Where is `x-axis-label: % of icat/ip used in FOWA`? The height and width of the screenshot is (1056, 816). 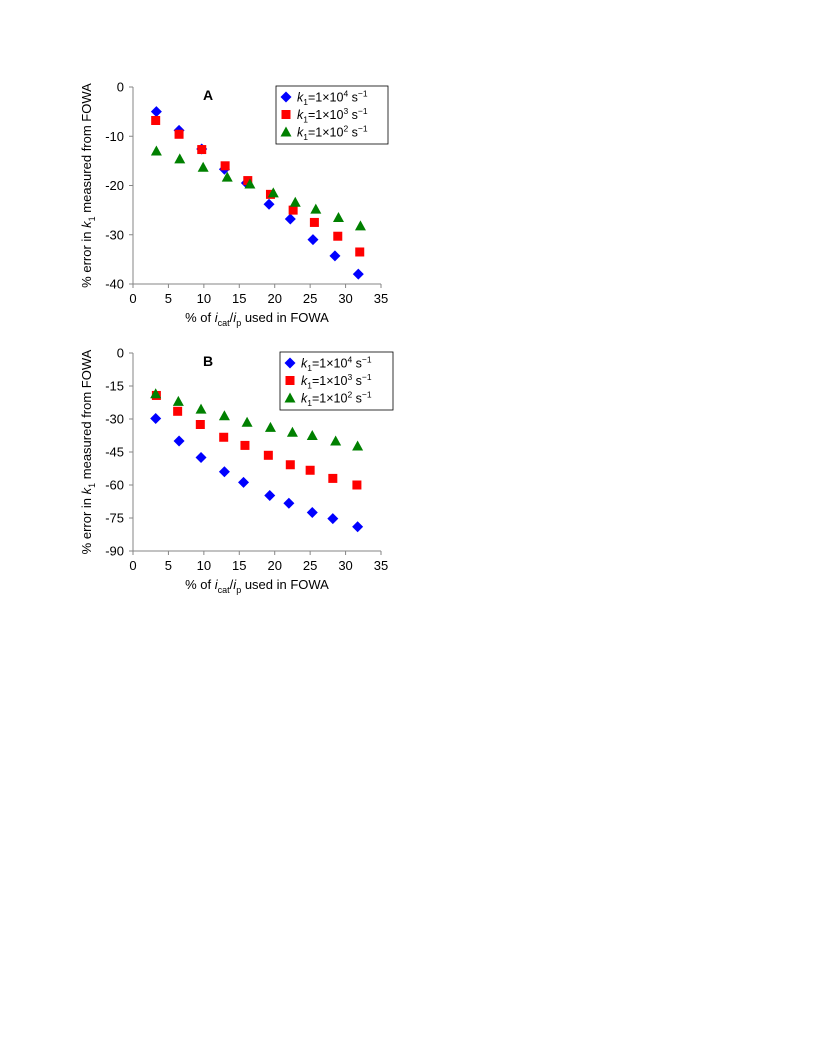
x-axis-label: % of icat/ip used in FOWA is located at coordinates (257, 319).